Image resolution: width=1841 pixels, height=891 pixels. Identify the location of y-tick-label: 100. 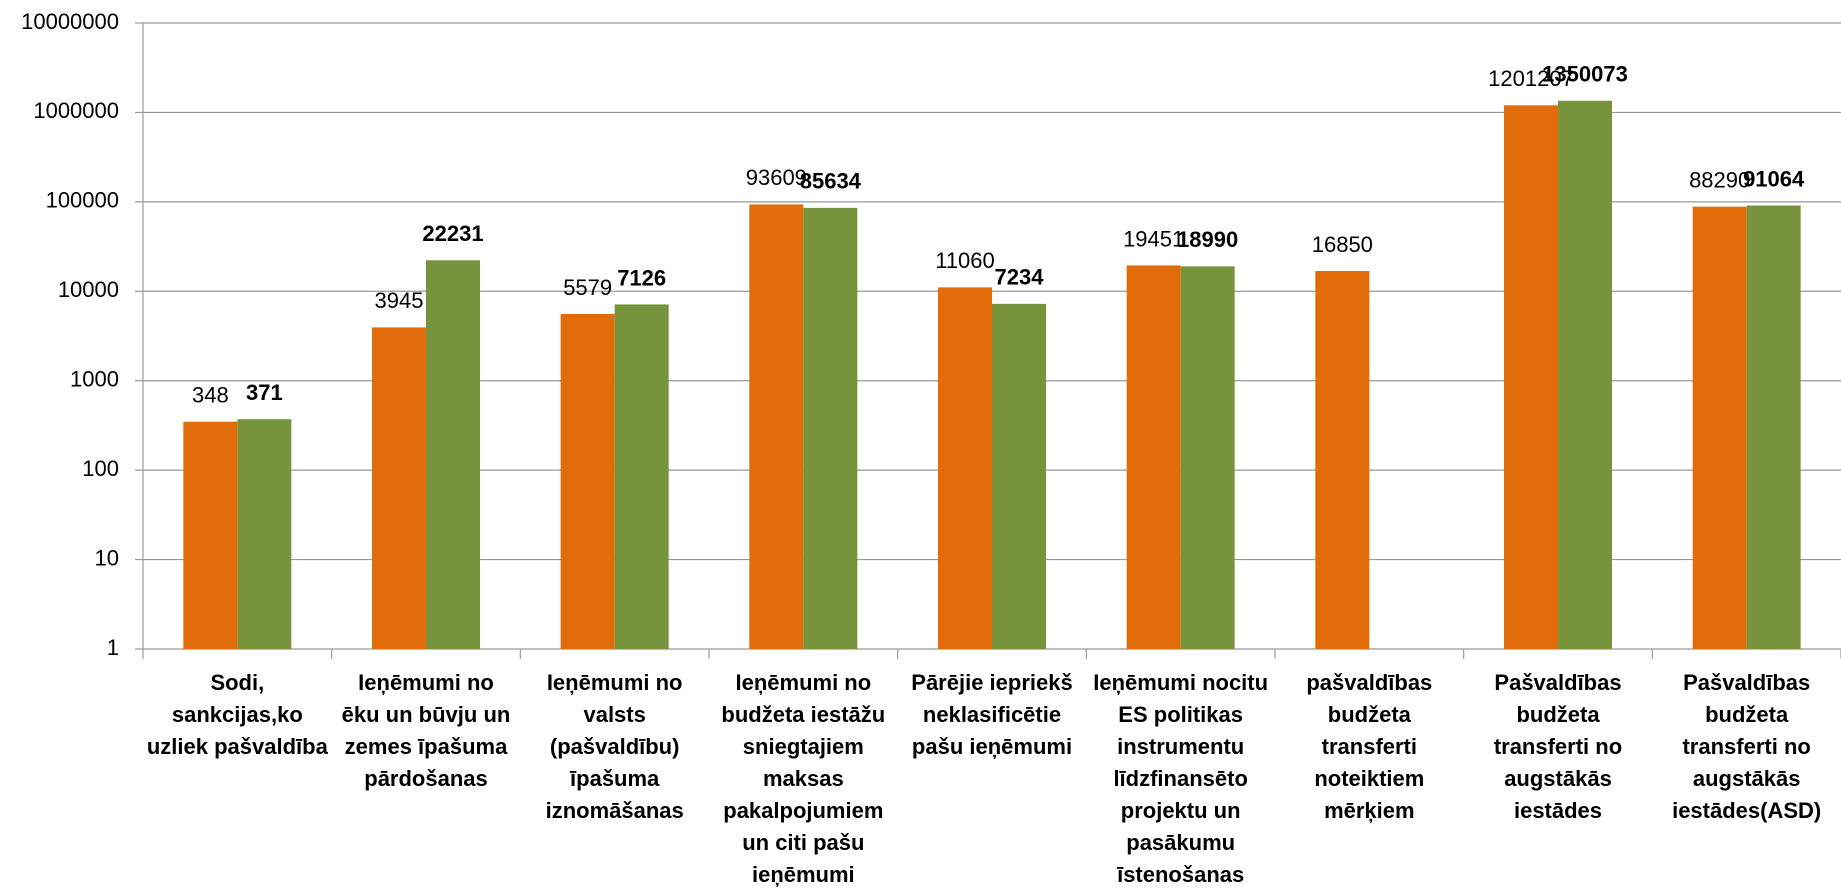
(100, 468).